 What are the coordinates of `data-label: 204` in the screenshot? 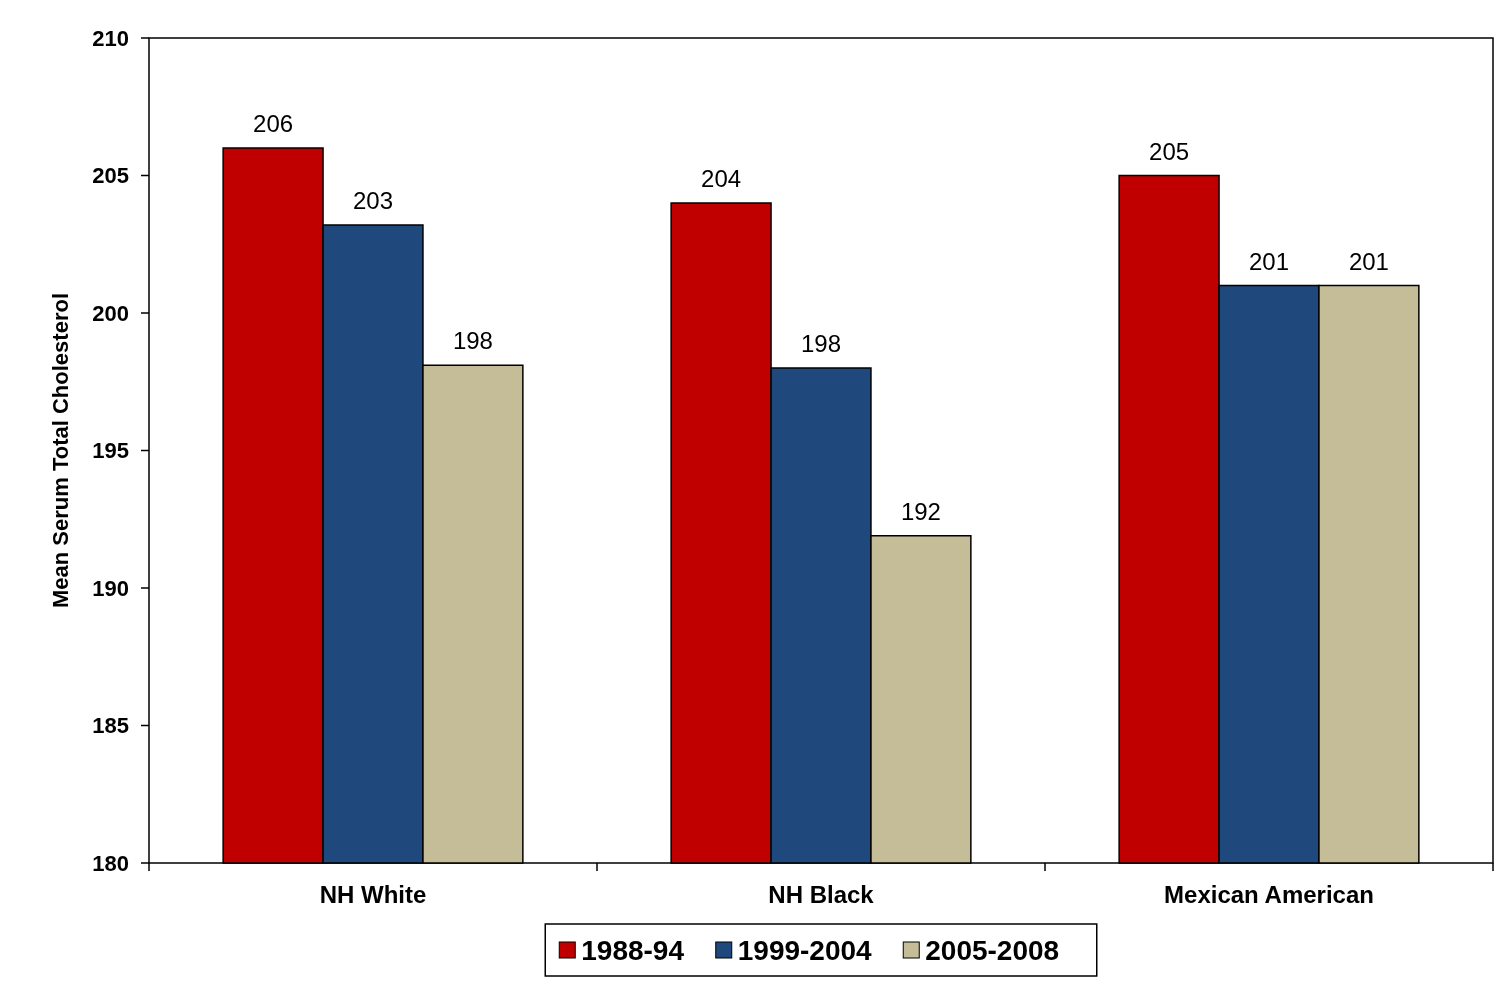 It's located at (721, 178).